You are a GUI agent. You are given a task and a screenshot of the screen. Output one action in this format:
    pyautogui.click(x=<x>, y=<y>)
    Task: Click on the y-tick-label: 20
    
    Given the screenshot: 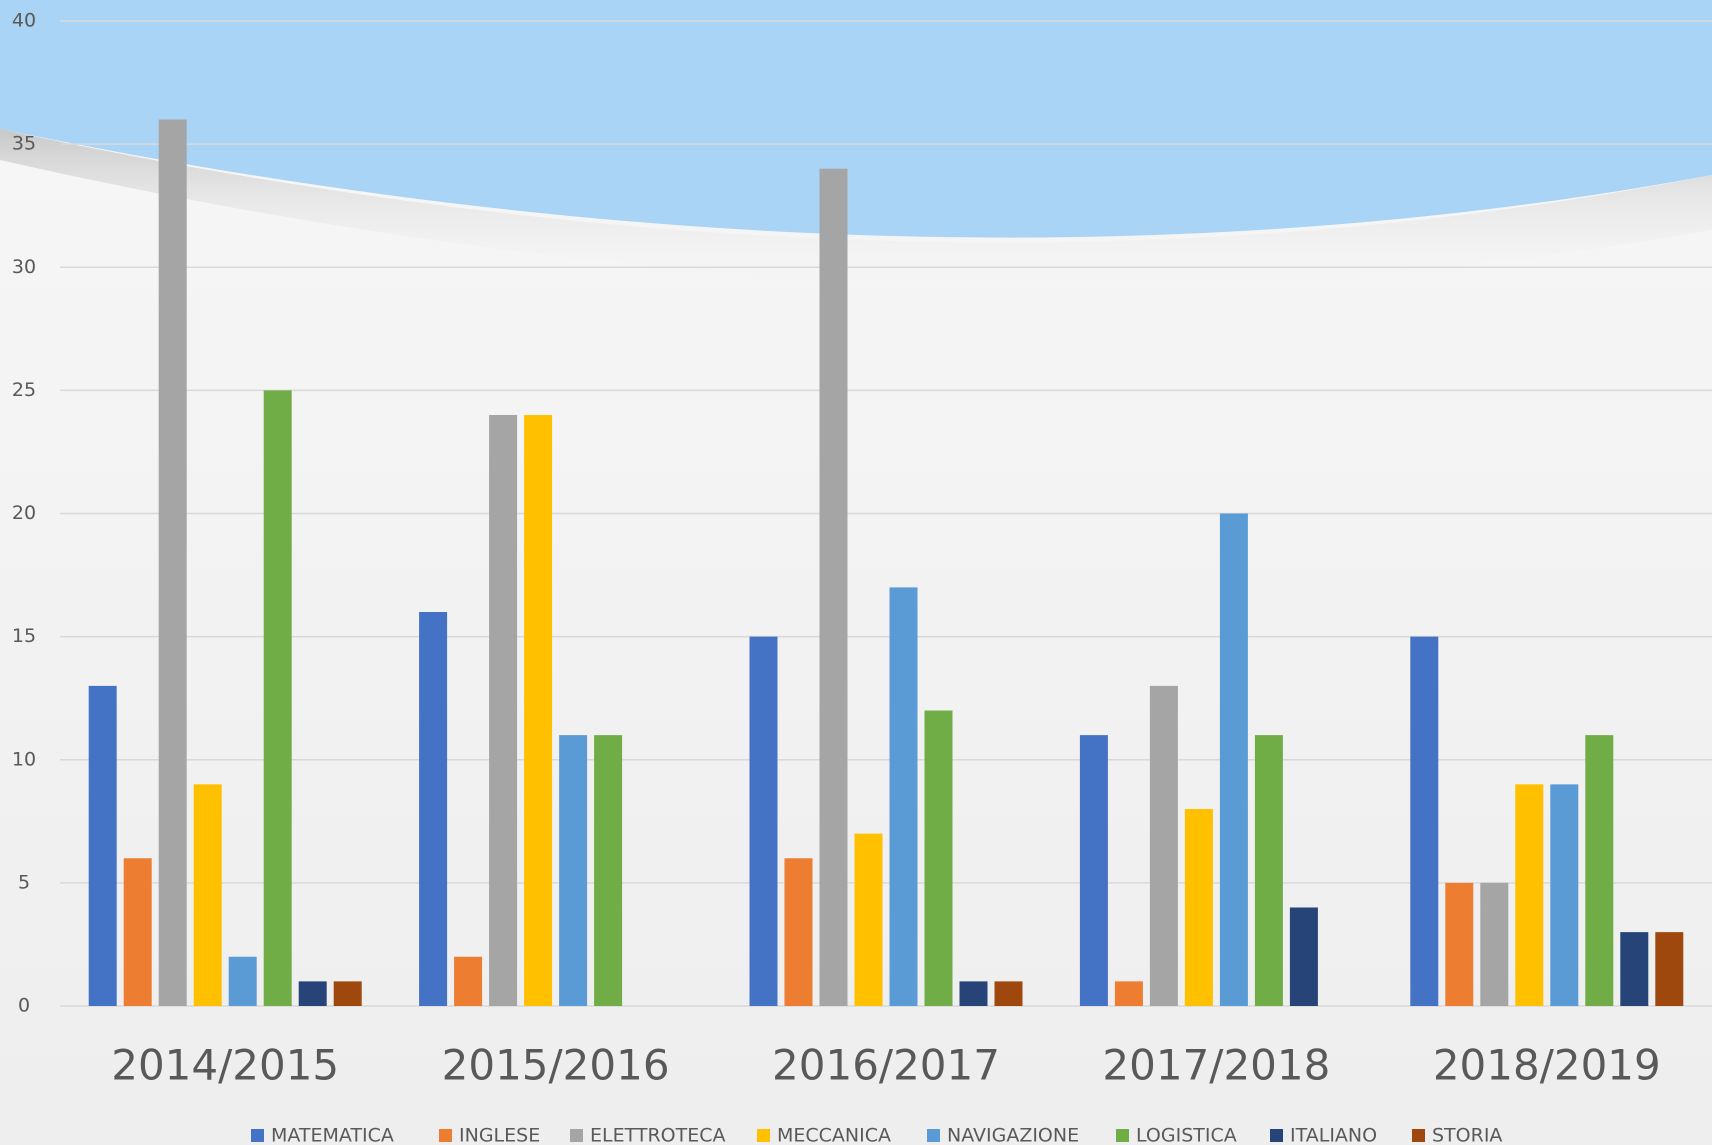 What is the action you would take?
    pyautogui.click(x=24, y=513)
    